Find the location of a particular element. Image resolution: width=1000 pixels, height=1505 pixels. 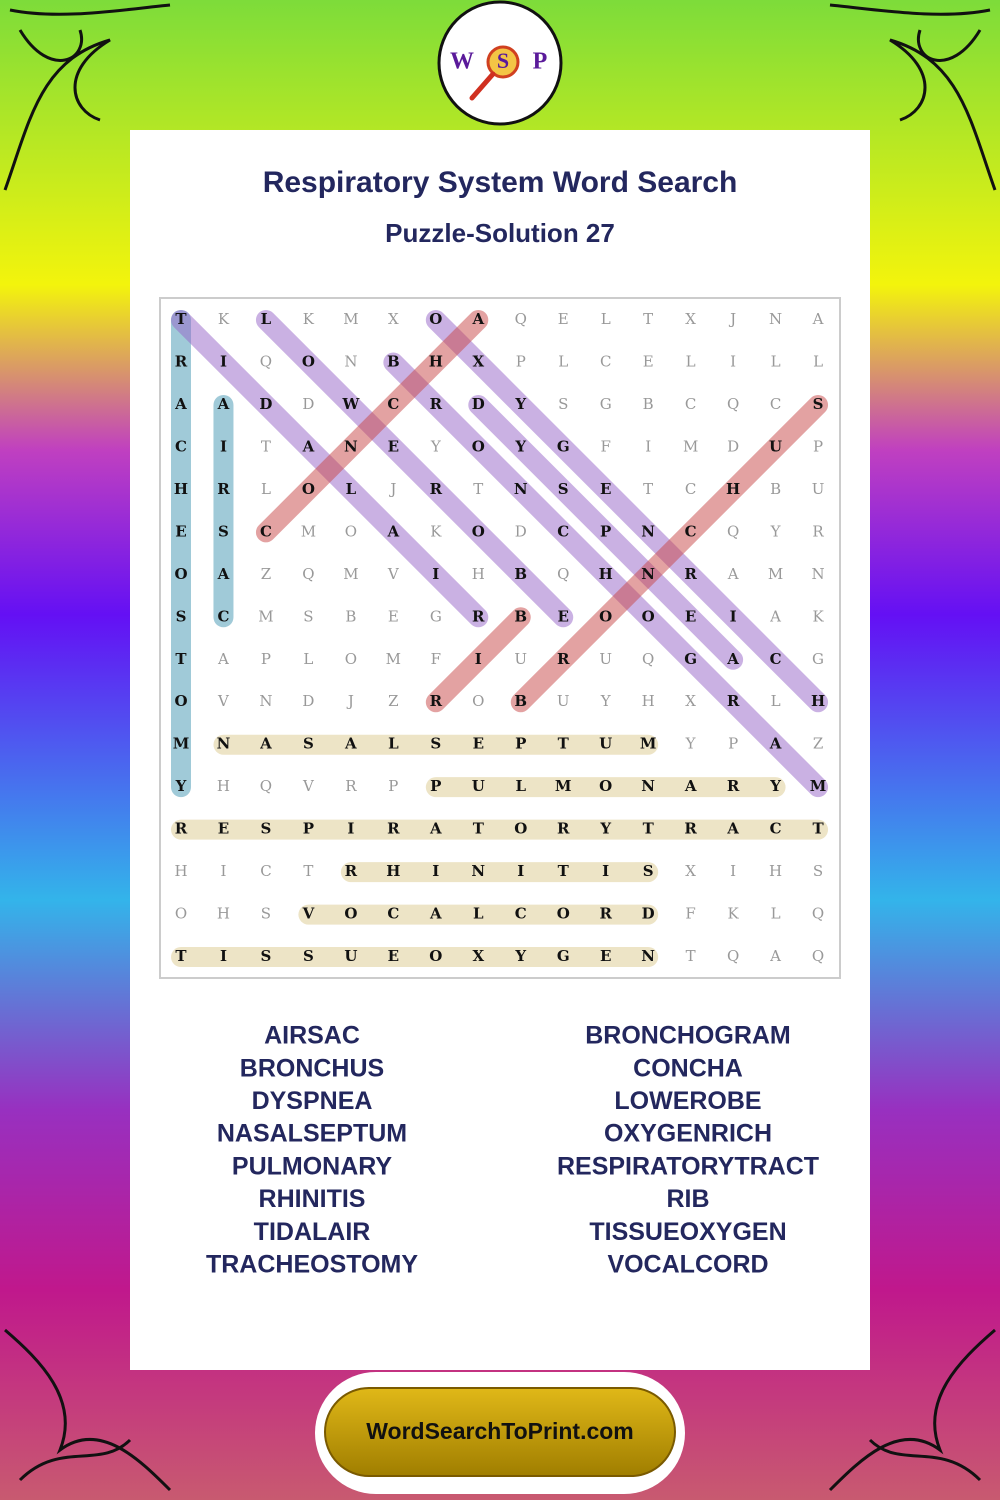

word: BRONCHOGRAM is located at coordinates (688, 1036).